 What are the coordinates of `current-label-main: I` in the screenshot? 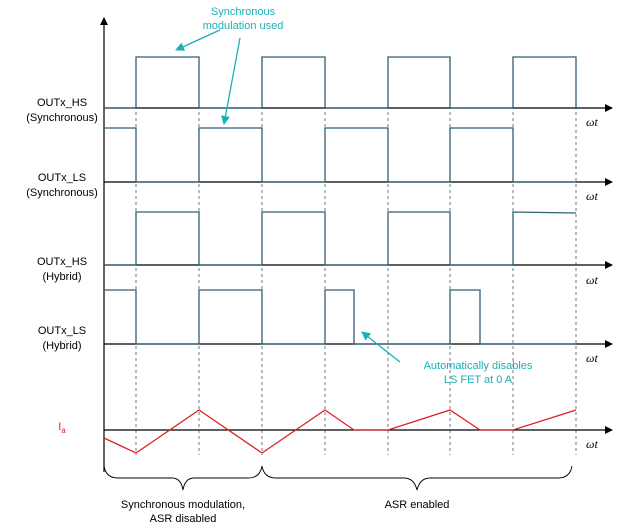 It's located at (59, 427).